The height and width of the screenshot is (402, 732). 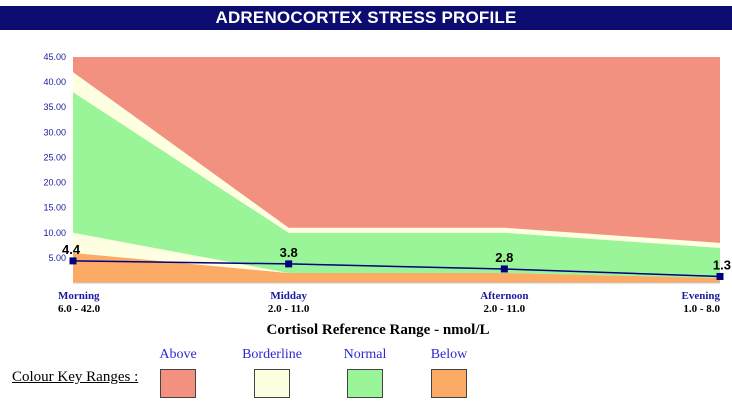 I want to click on x-range-label: 1.0 - 8.0, so click(x=701, y=309).